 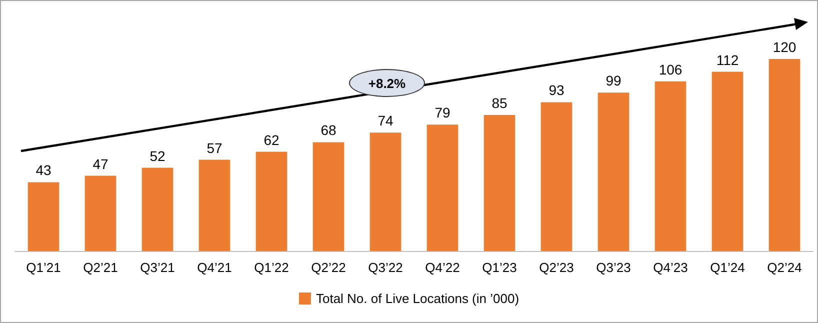 I want to click on data-label: 52, so click(x=158, y=156).